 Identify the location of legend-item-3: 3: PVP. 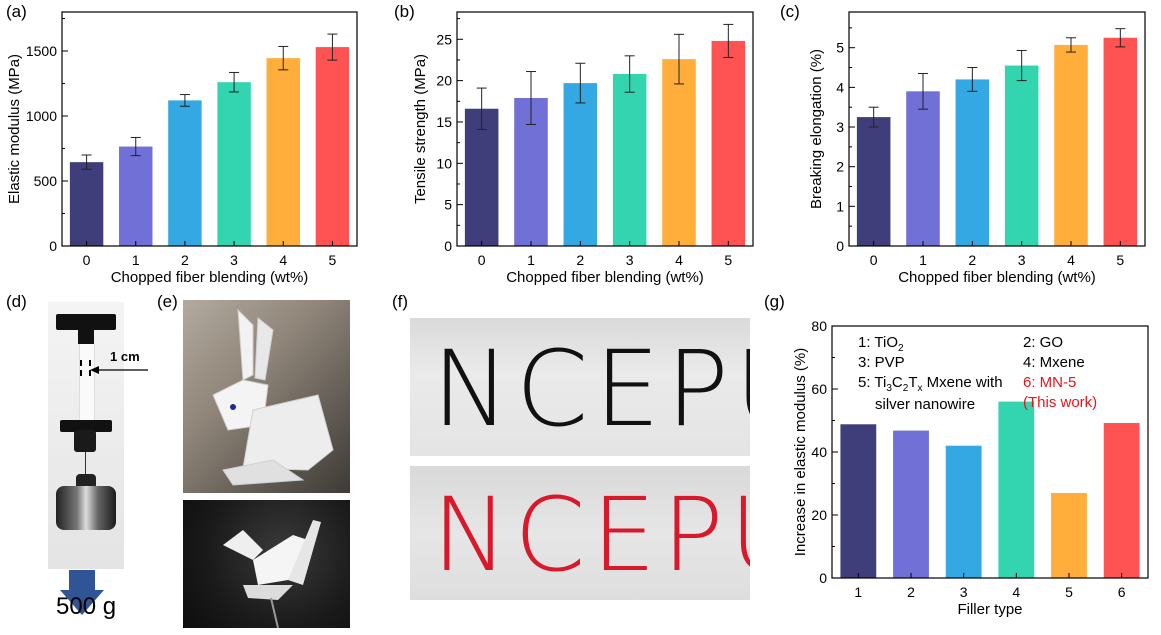
(881, 362).